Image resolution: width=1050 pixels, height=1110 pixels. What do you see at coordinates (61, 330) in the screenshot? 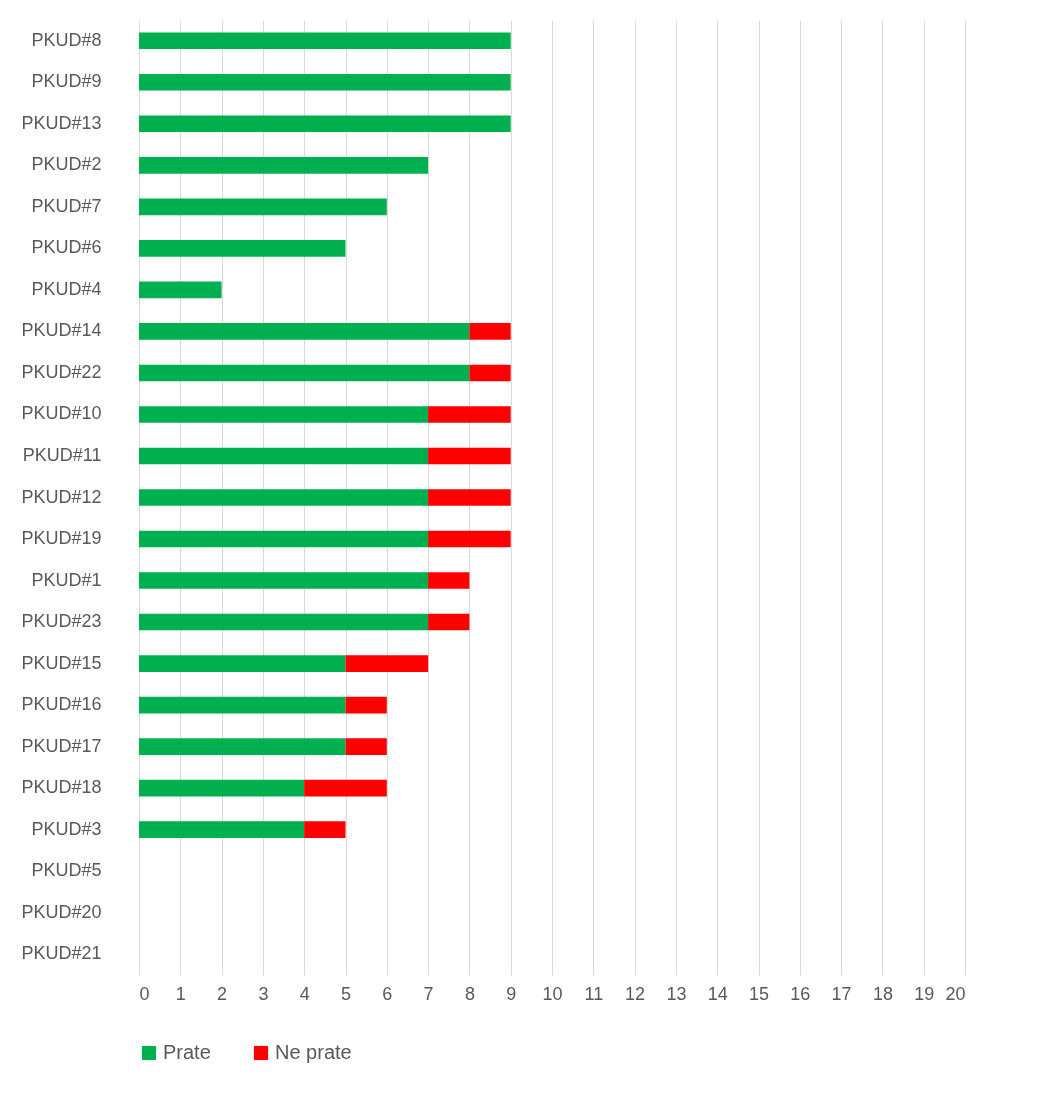
I see `y-tick-label: PKUD#14` at bounding box center [61, 330].